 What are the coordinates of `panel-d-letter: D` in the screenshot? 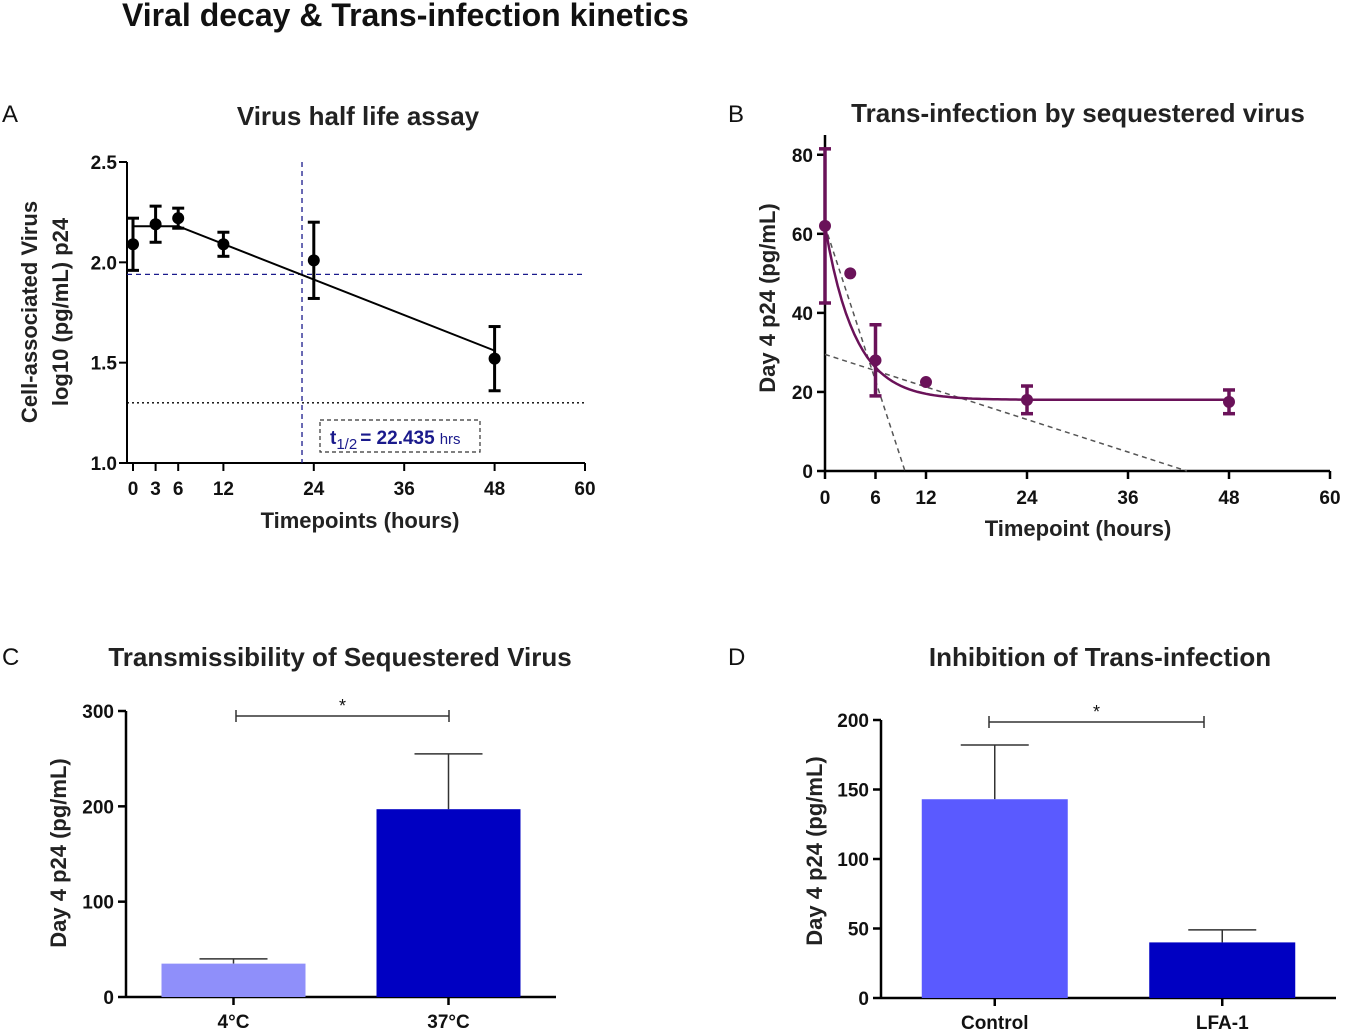 It's located at (736, 657).